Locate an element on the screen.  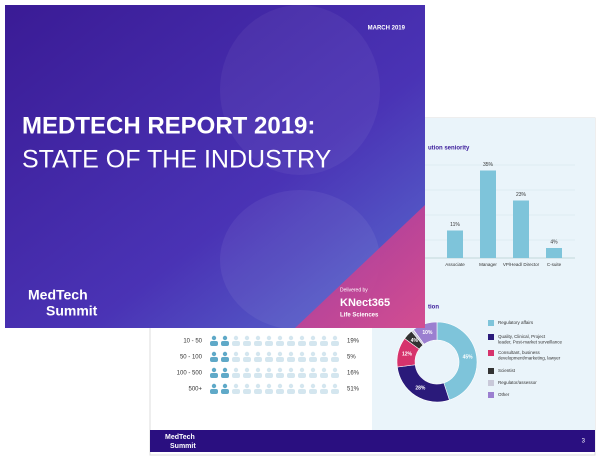
partner-name: KNect365 is located at coordinates (365, 303).